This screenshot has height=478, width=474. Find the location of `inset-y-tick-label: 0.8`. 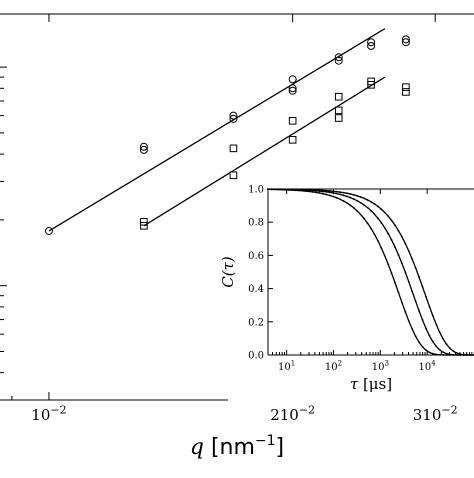

inset-y-tick-label: 0.8 is located at coordinates (256, 223).